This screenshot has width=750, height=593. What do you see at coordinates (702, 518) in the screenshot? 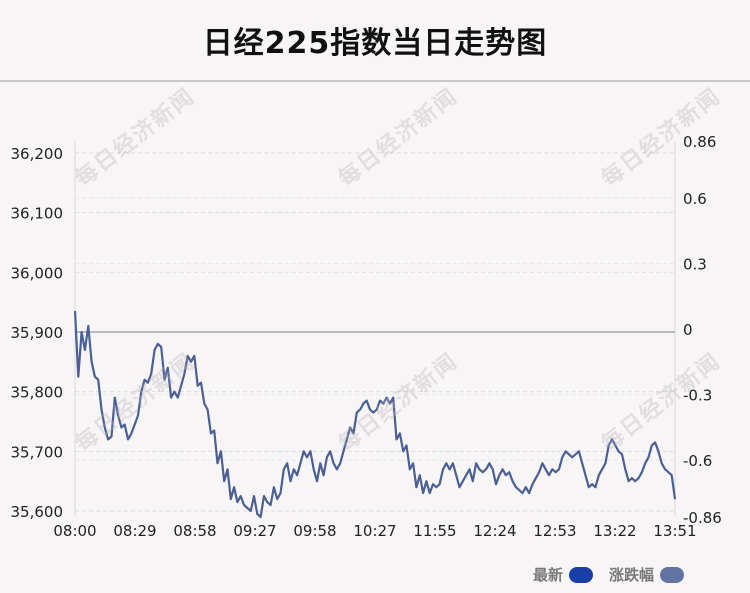
I see `y-tick-label-right: -0.86` at bounding box center [702, 518].